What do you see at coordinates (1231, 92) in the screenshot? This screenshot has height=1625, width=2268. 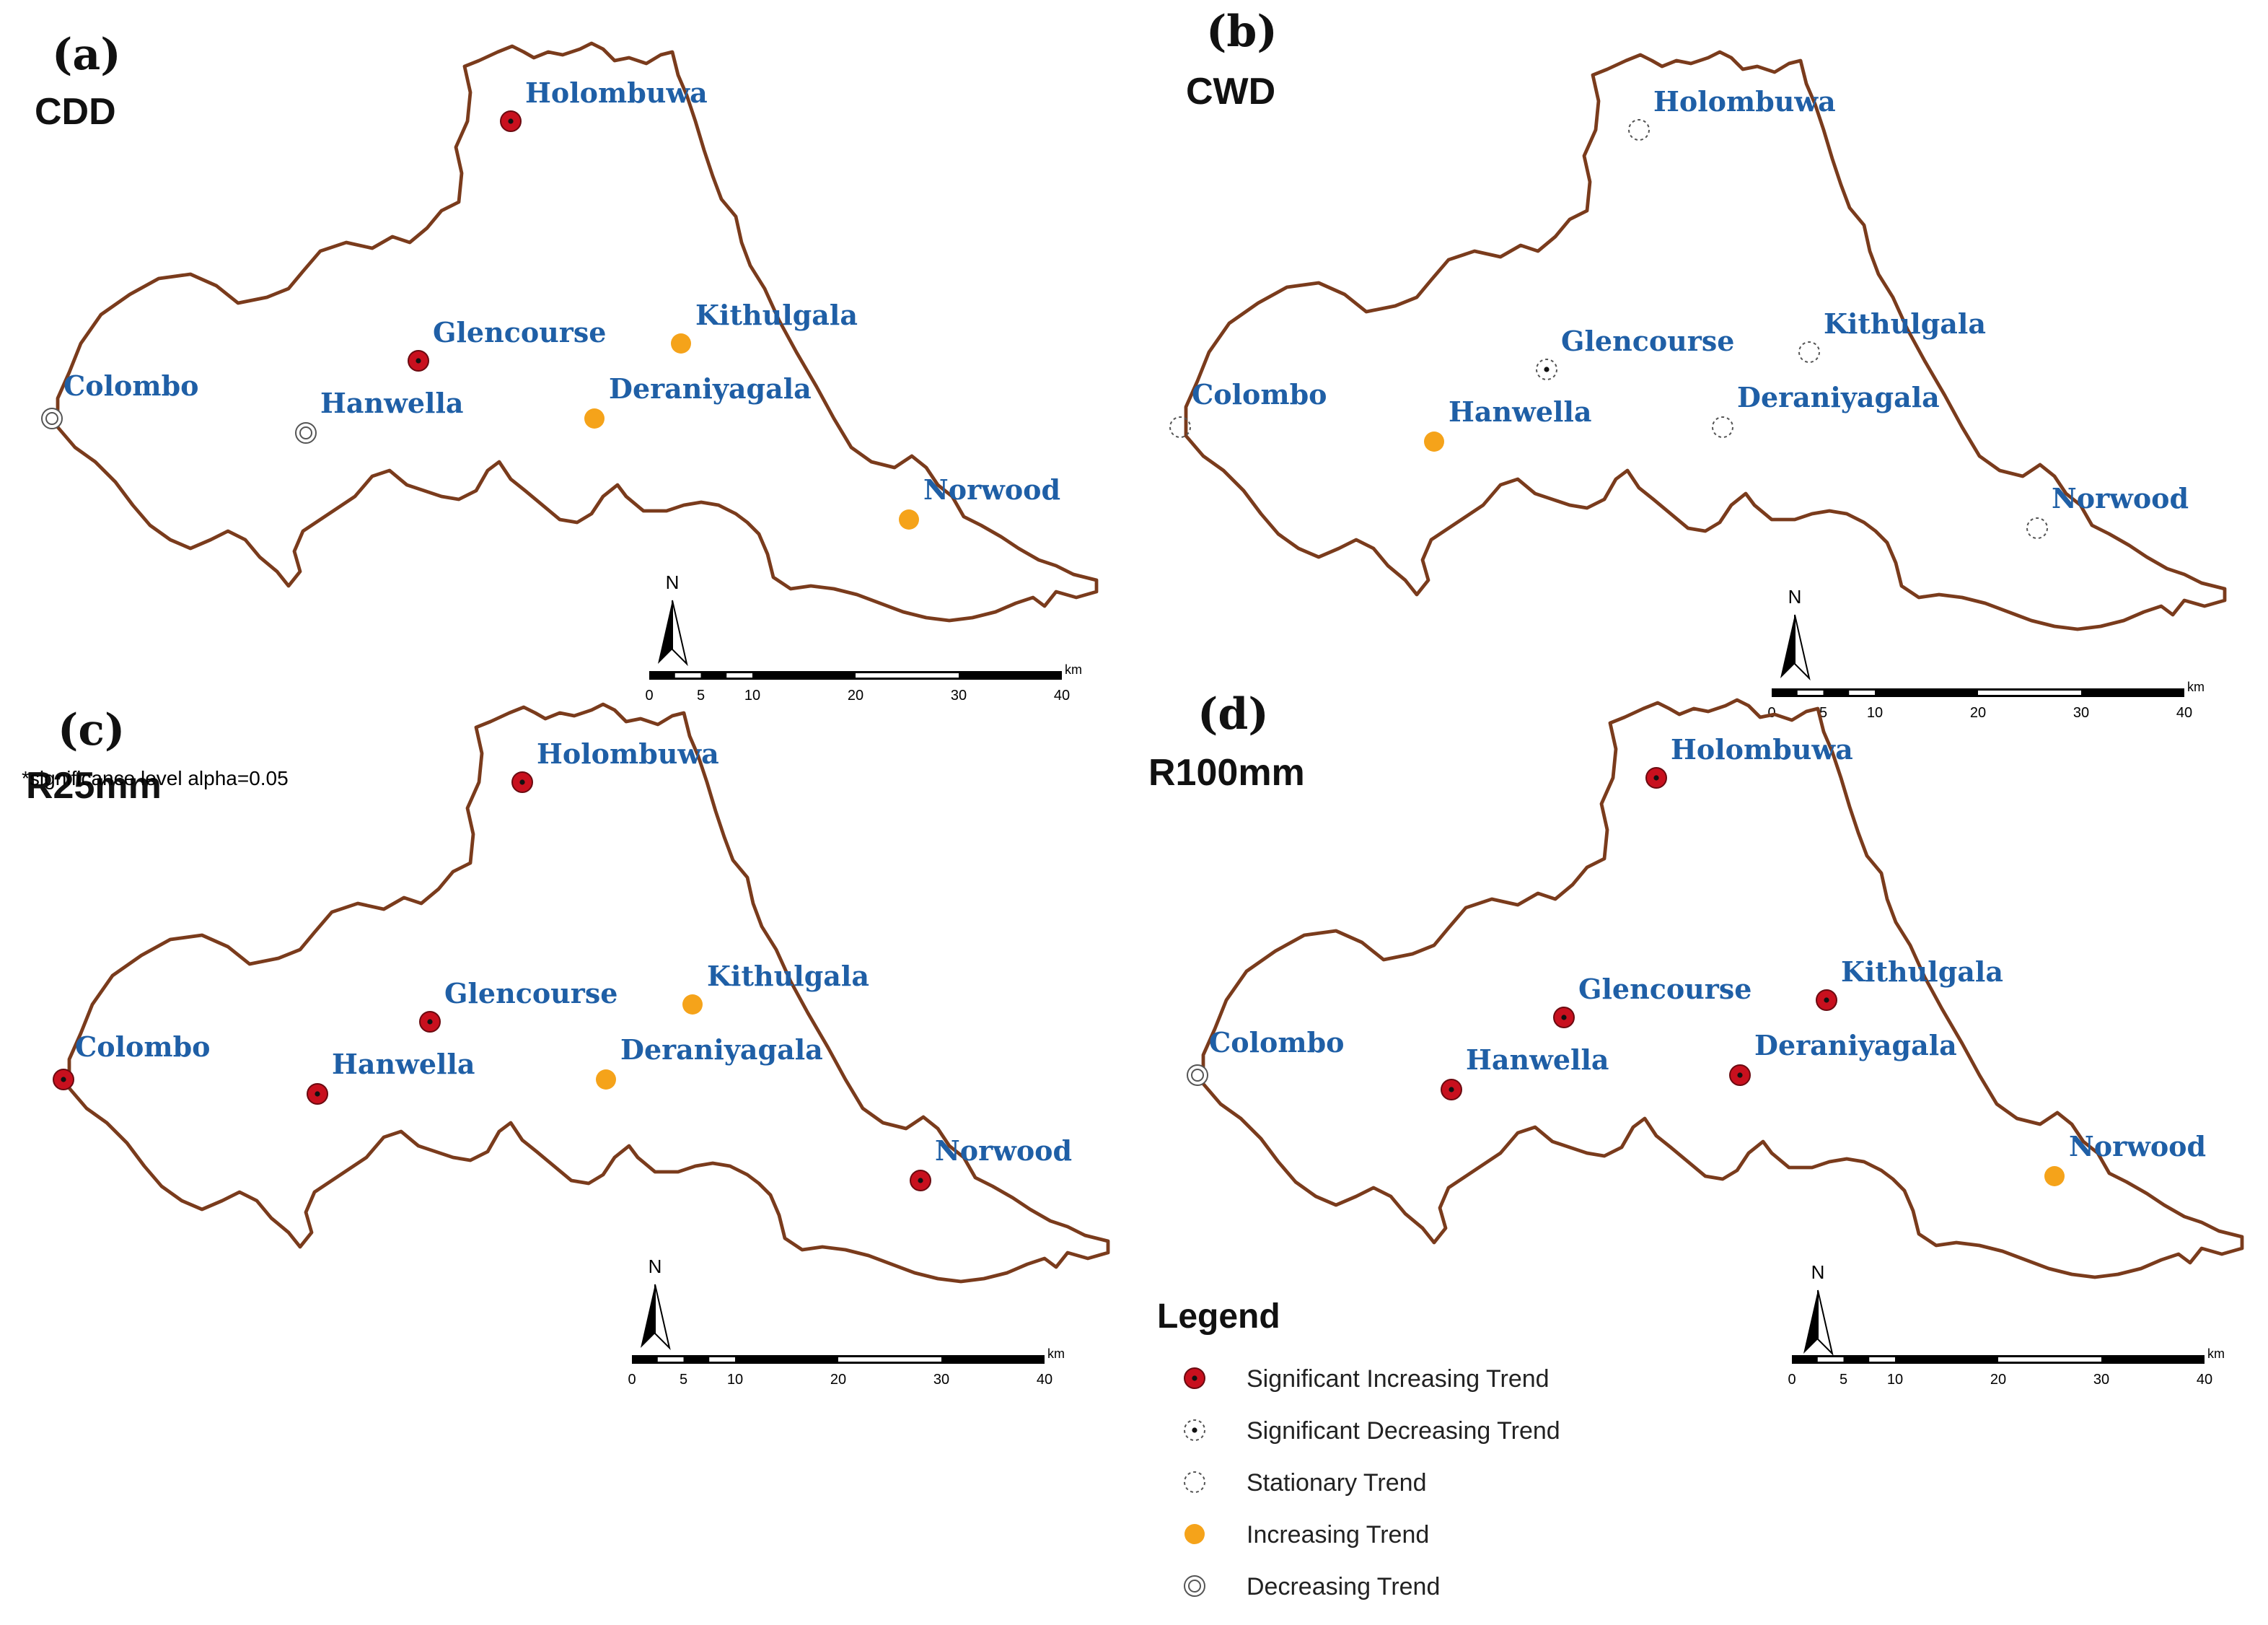 I see `panel-index-title: CWD` at bounding box center [1231, 92].